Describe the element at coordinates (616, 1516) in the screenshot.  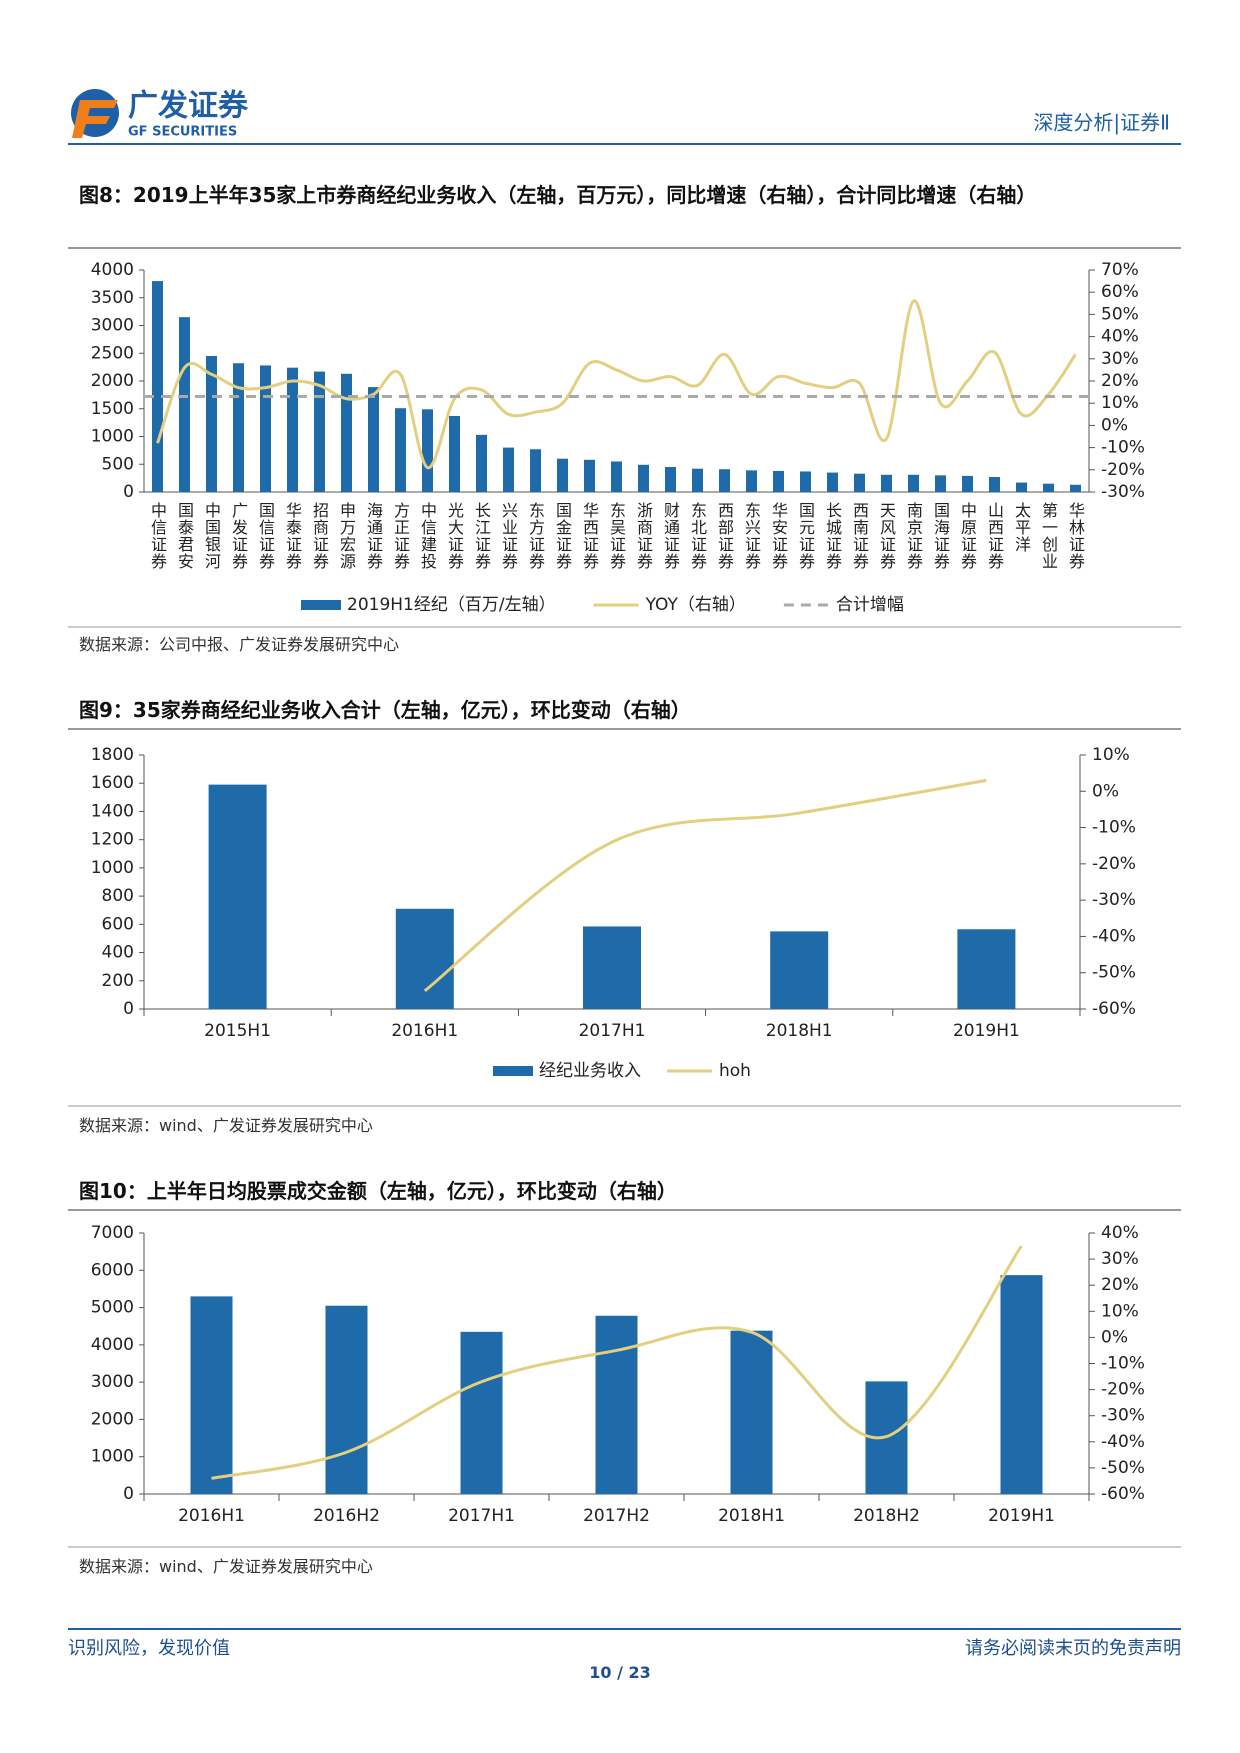
I see `x-tick-label: 2017H2` at that location.